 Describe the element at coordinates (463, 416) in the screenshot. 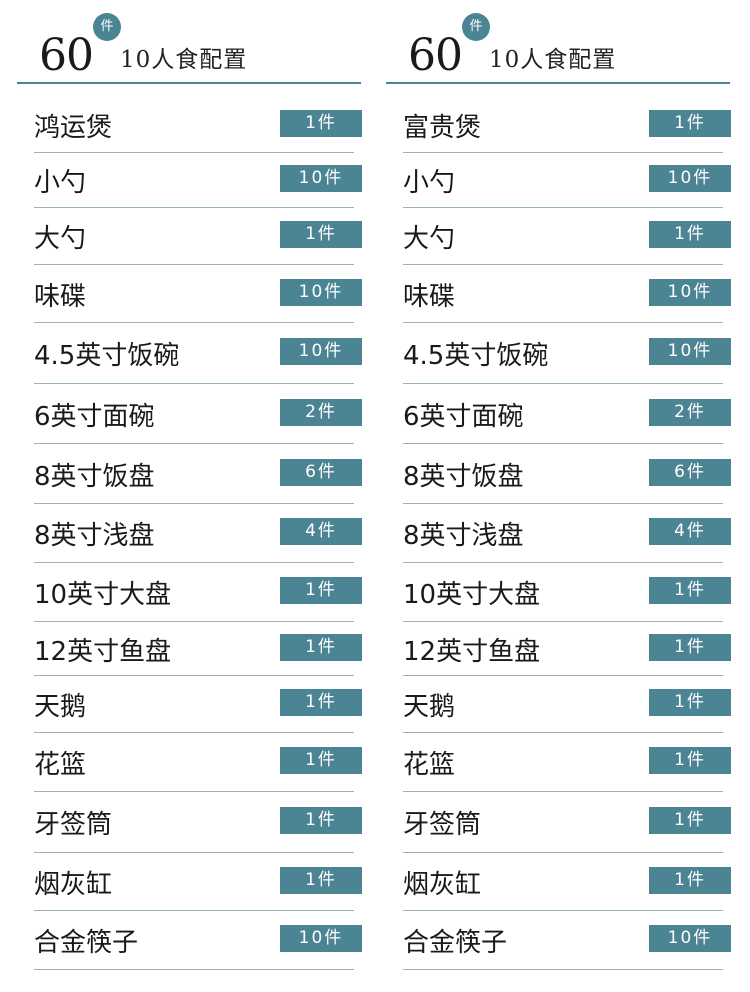

I see `item-name: 6英寸面碗` at that location.